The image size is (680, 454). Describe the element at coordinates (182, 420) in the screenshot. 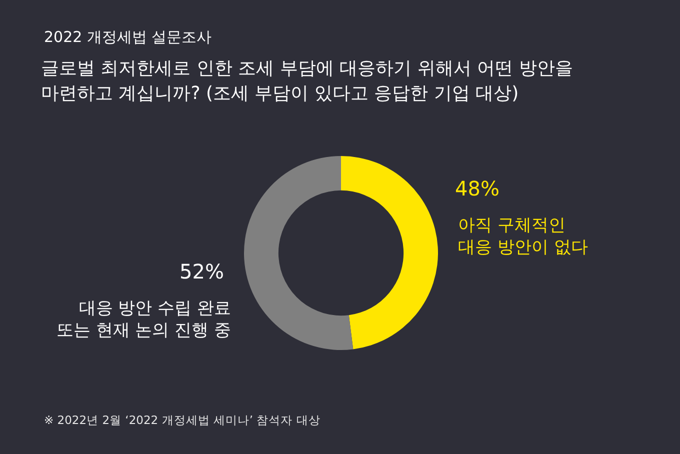

I see `text: ※ 2022년 2월 ‘2022 개정세법 세미나’ 참석자 대상` at that location.